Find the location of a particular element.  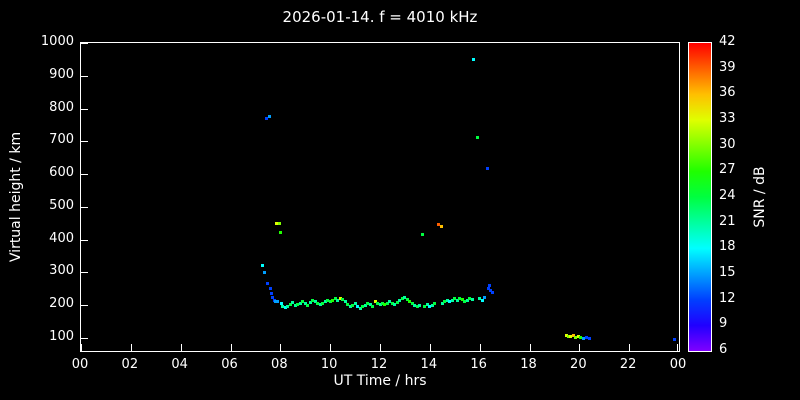

x-tick-label: 06 is located at coordinates (229, 364).